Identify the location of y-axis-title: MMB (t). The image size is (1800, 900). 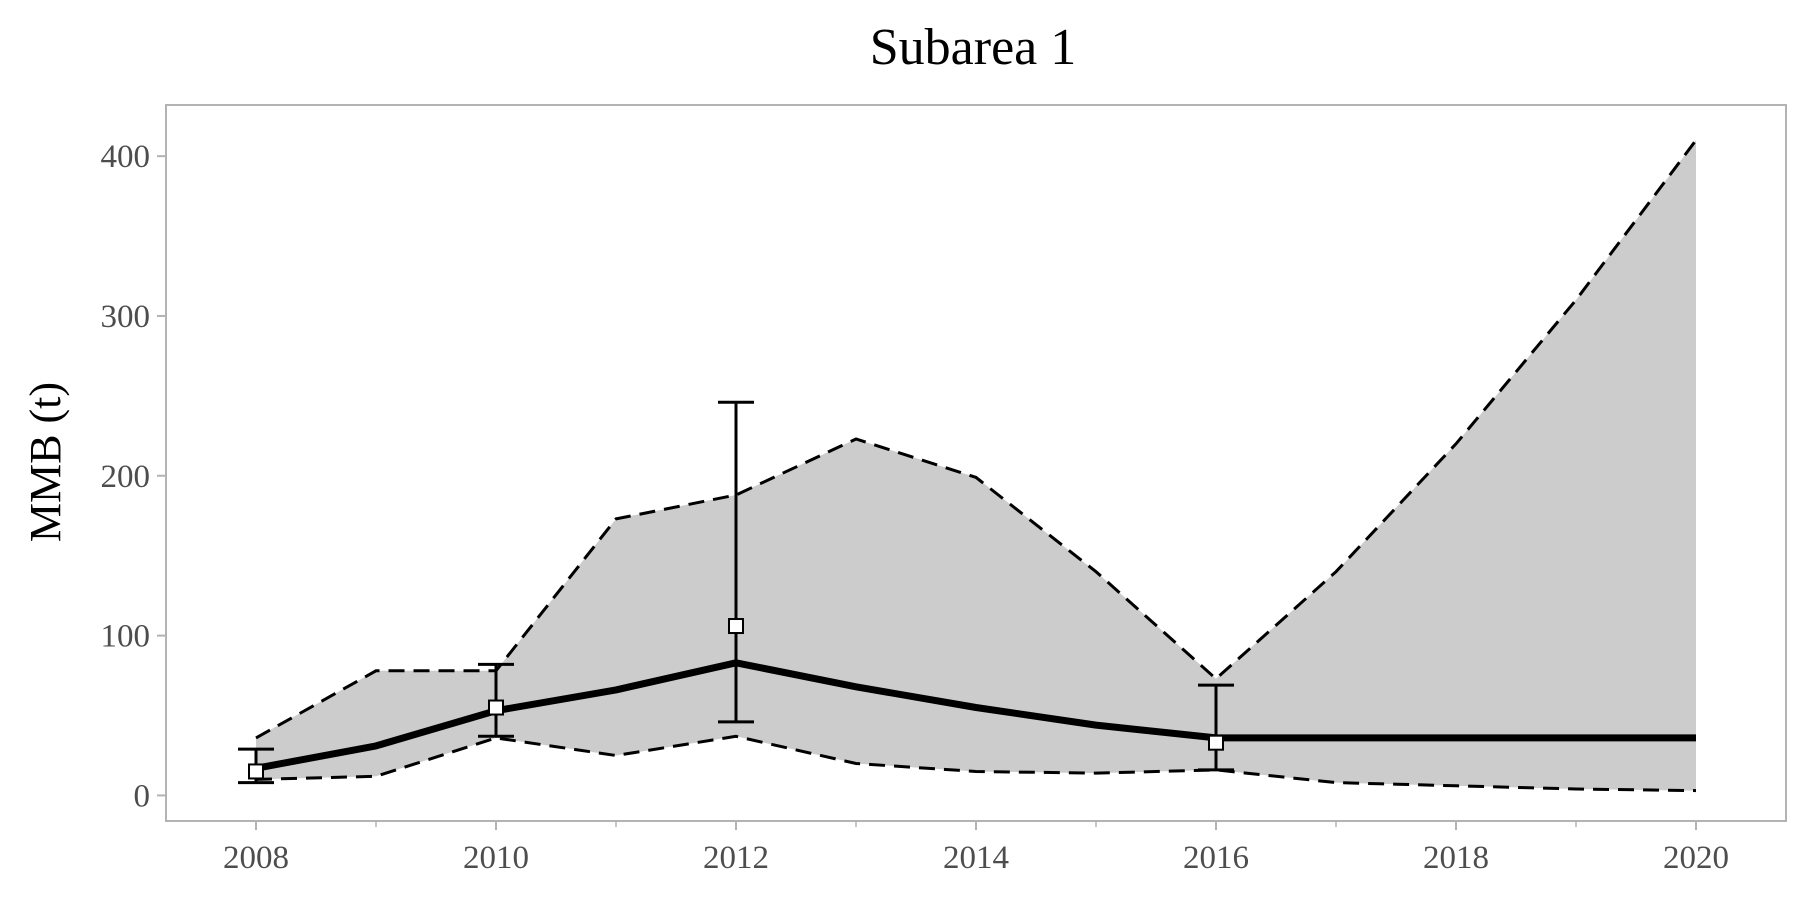
(45, 462).